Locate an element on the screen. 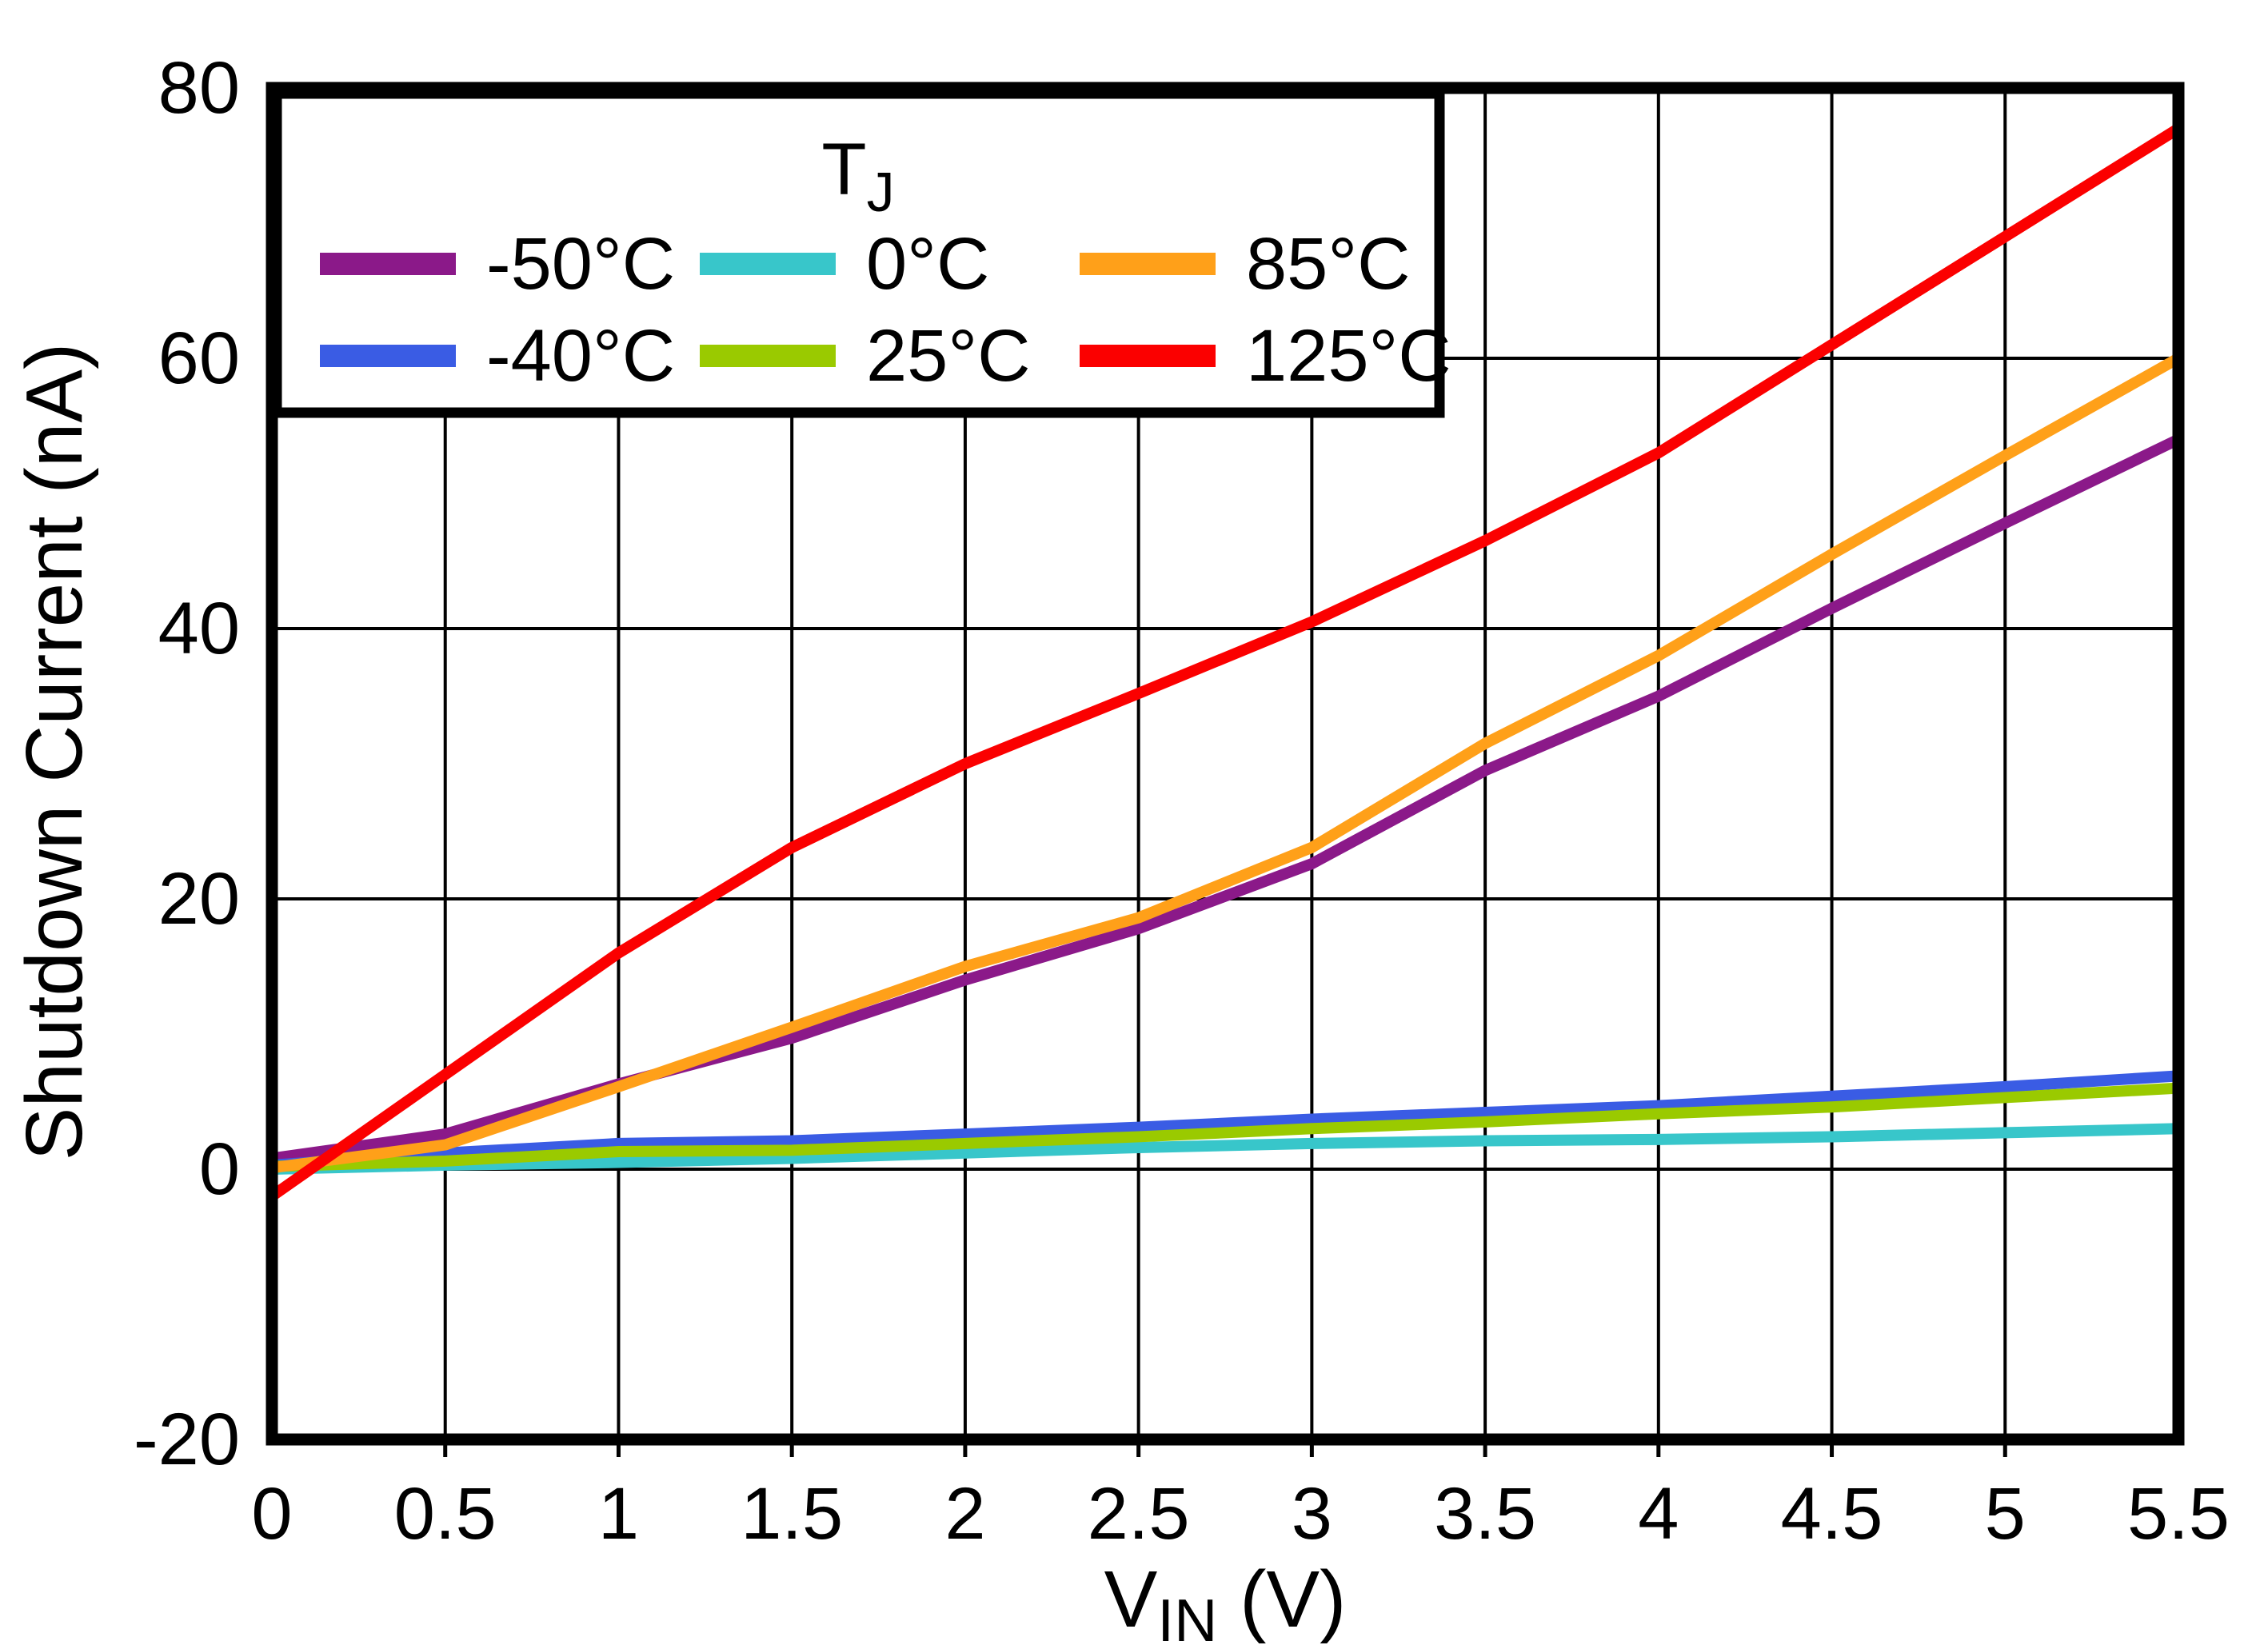 Image resolution: width=2268 pixels, height=1649 pixels. x-tick-label: 0 is located at coordinates (271, 1514).